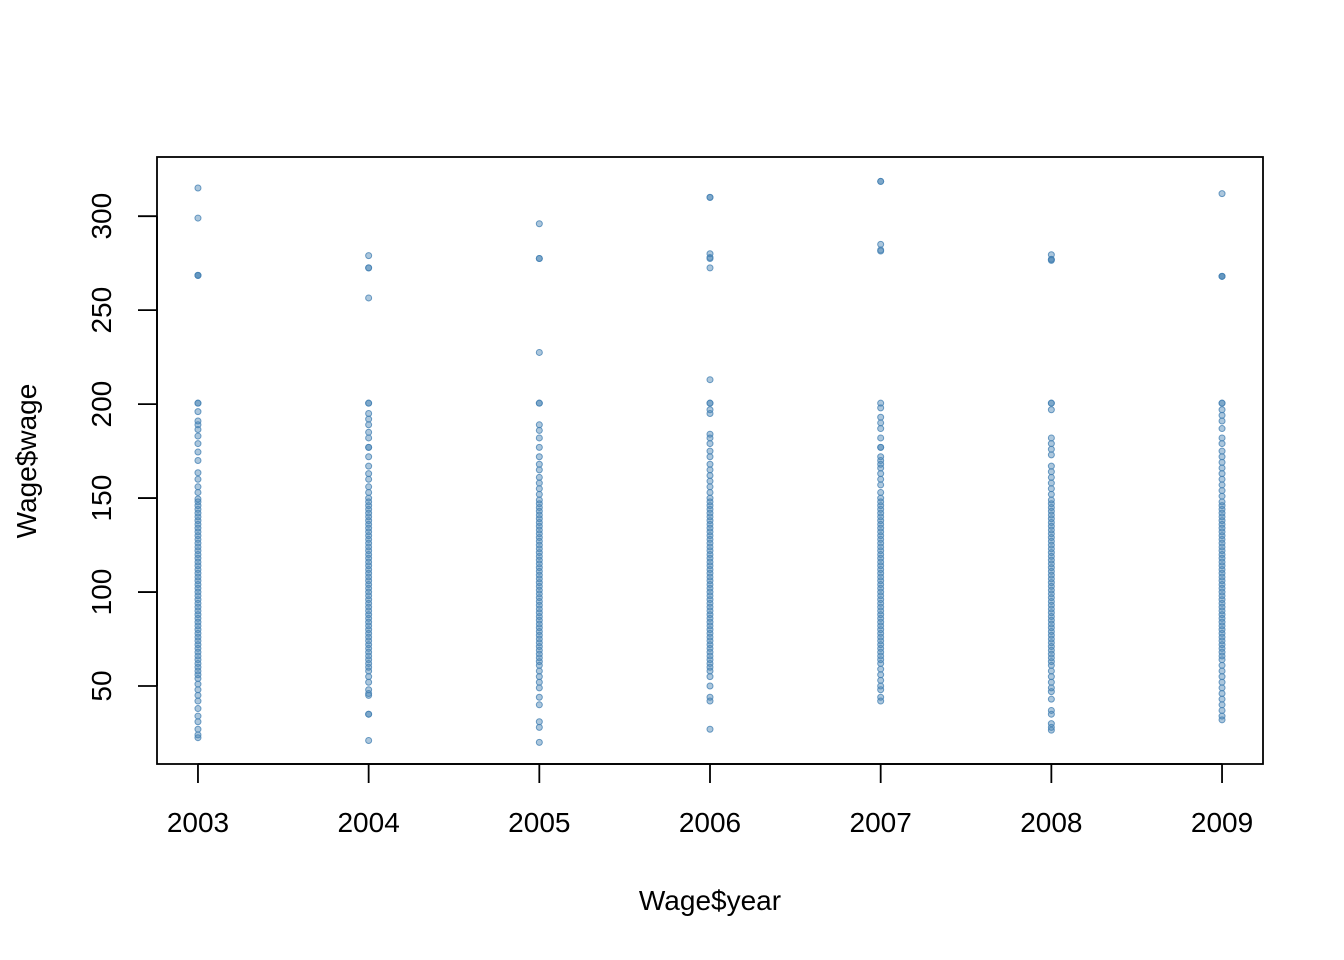 This screenshot has height=960, width=1344. What do you see at coordinates (26, 461) in the screenshot?
I see `y-axis-label: Wage$wage` at bounding box center [26, 461].